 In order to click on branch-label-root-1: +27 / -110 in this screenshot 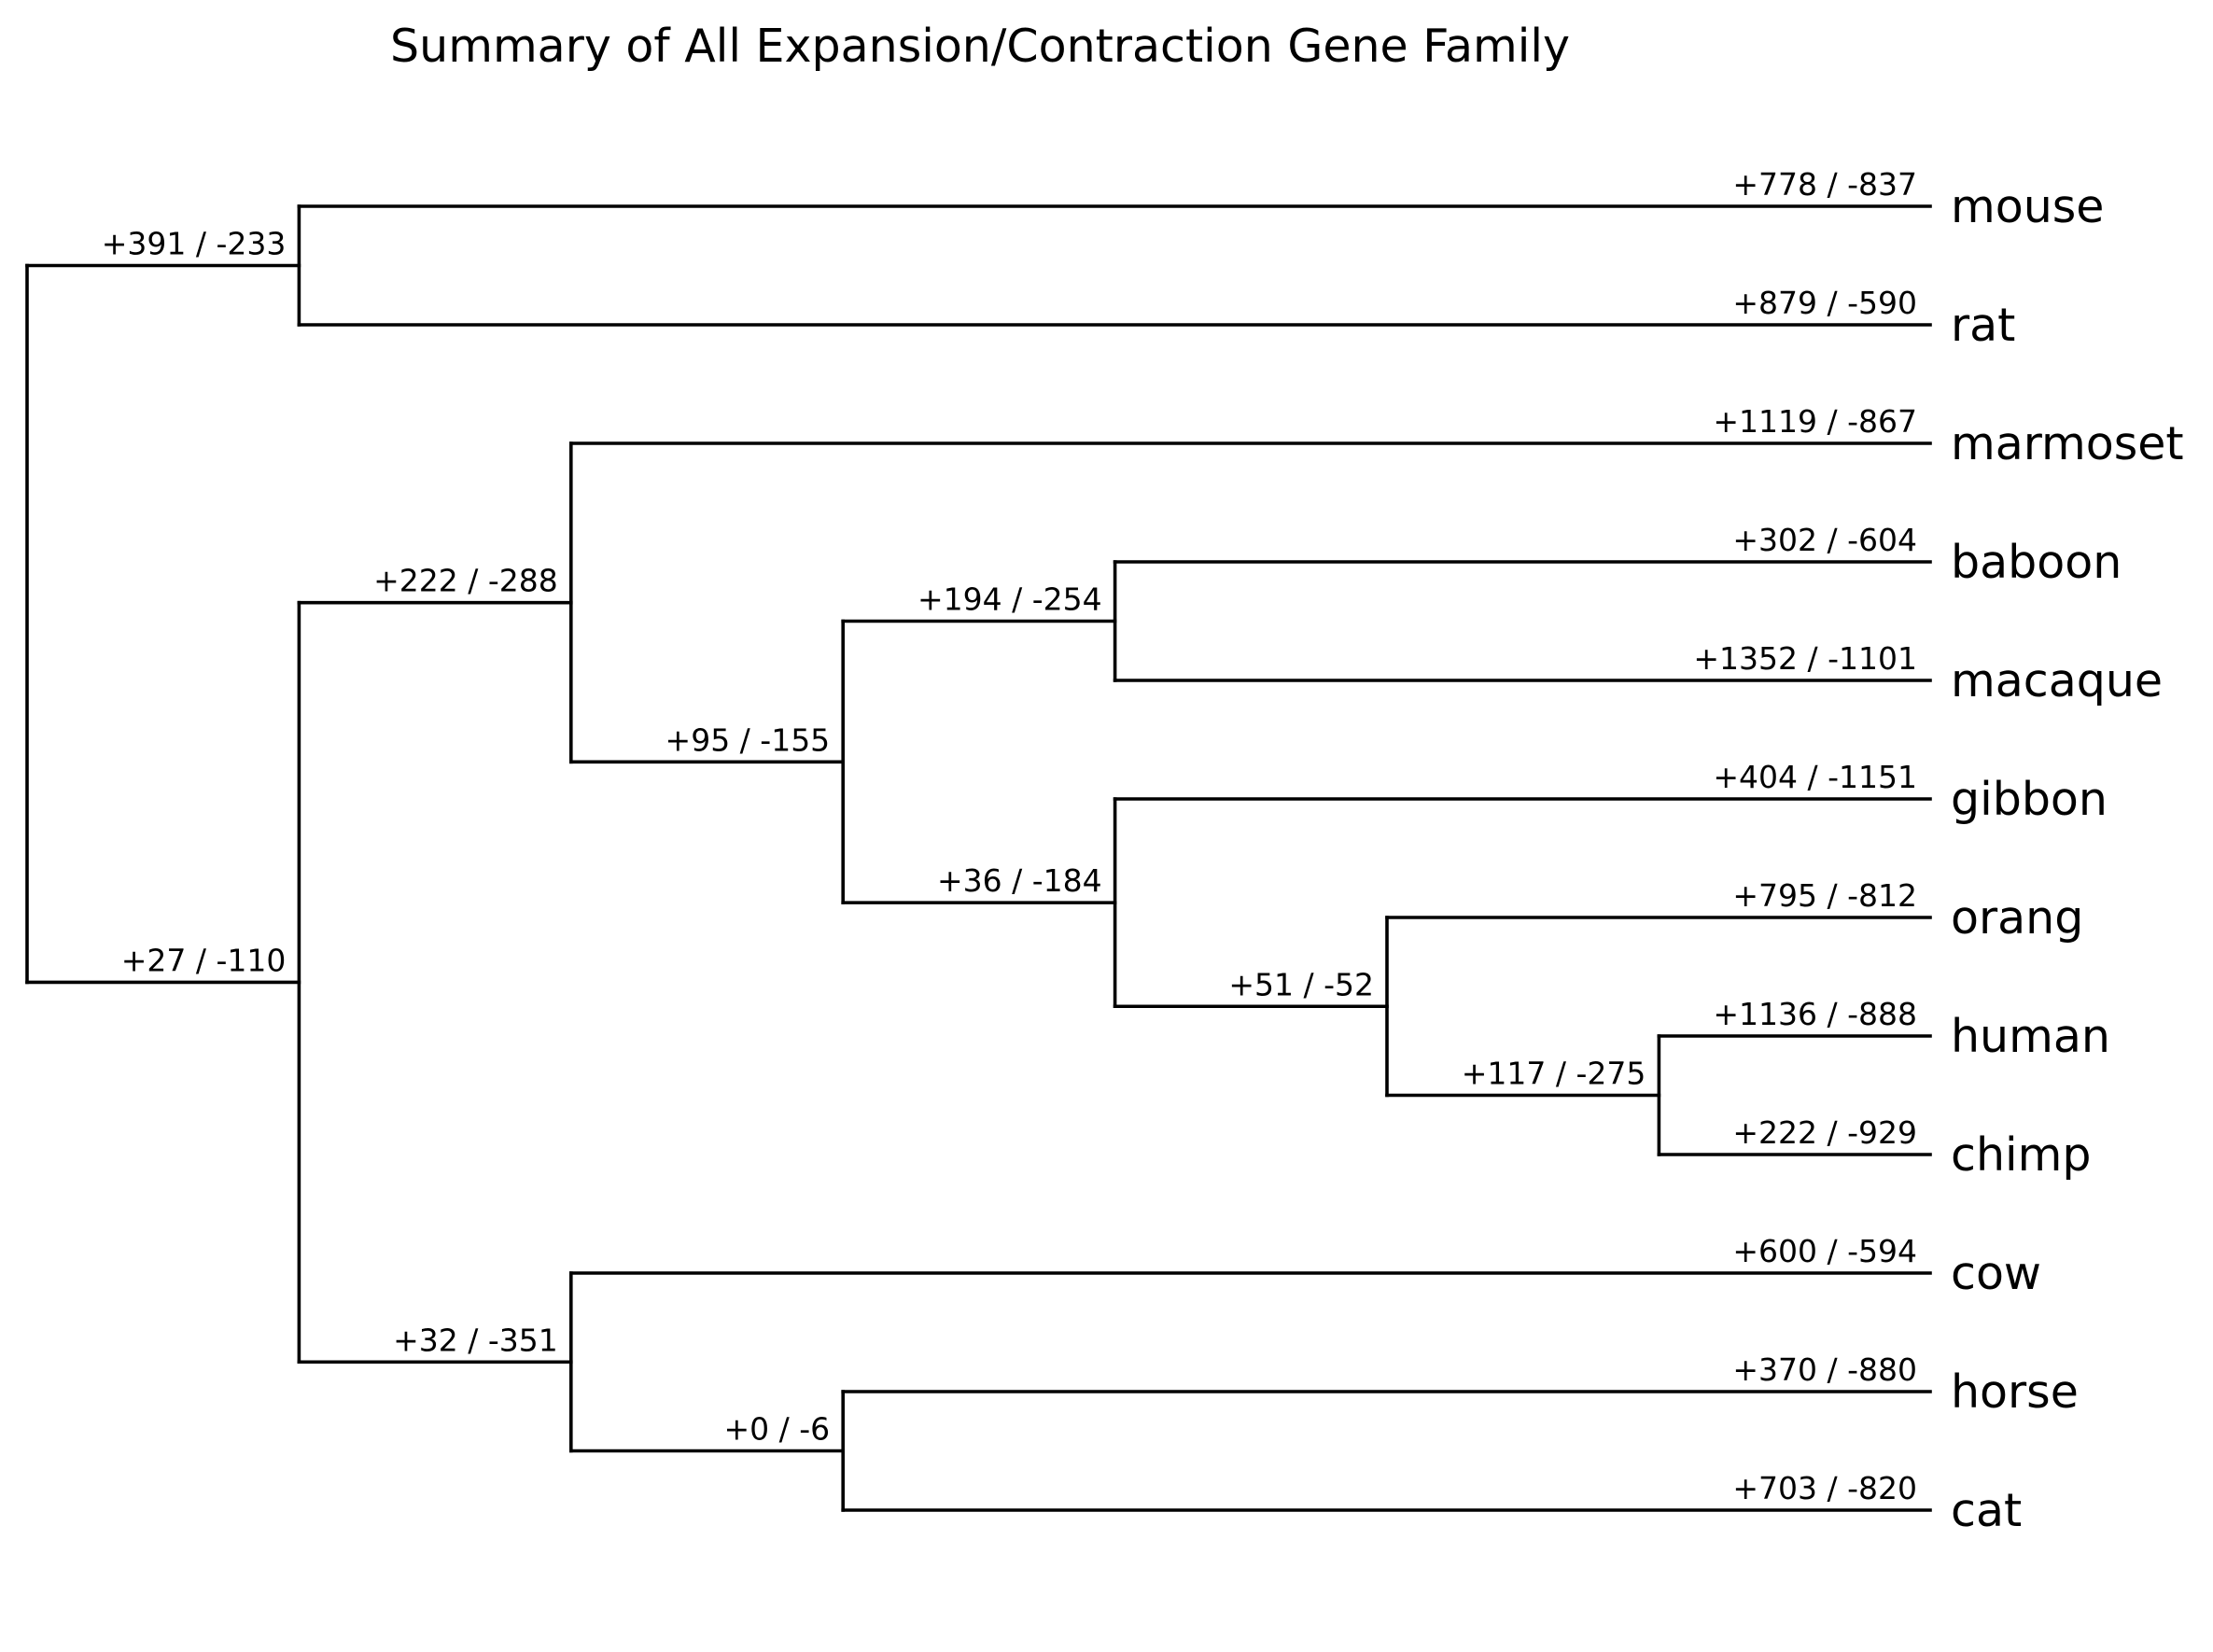, I will do `click(204, 960)`.